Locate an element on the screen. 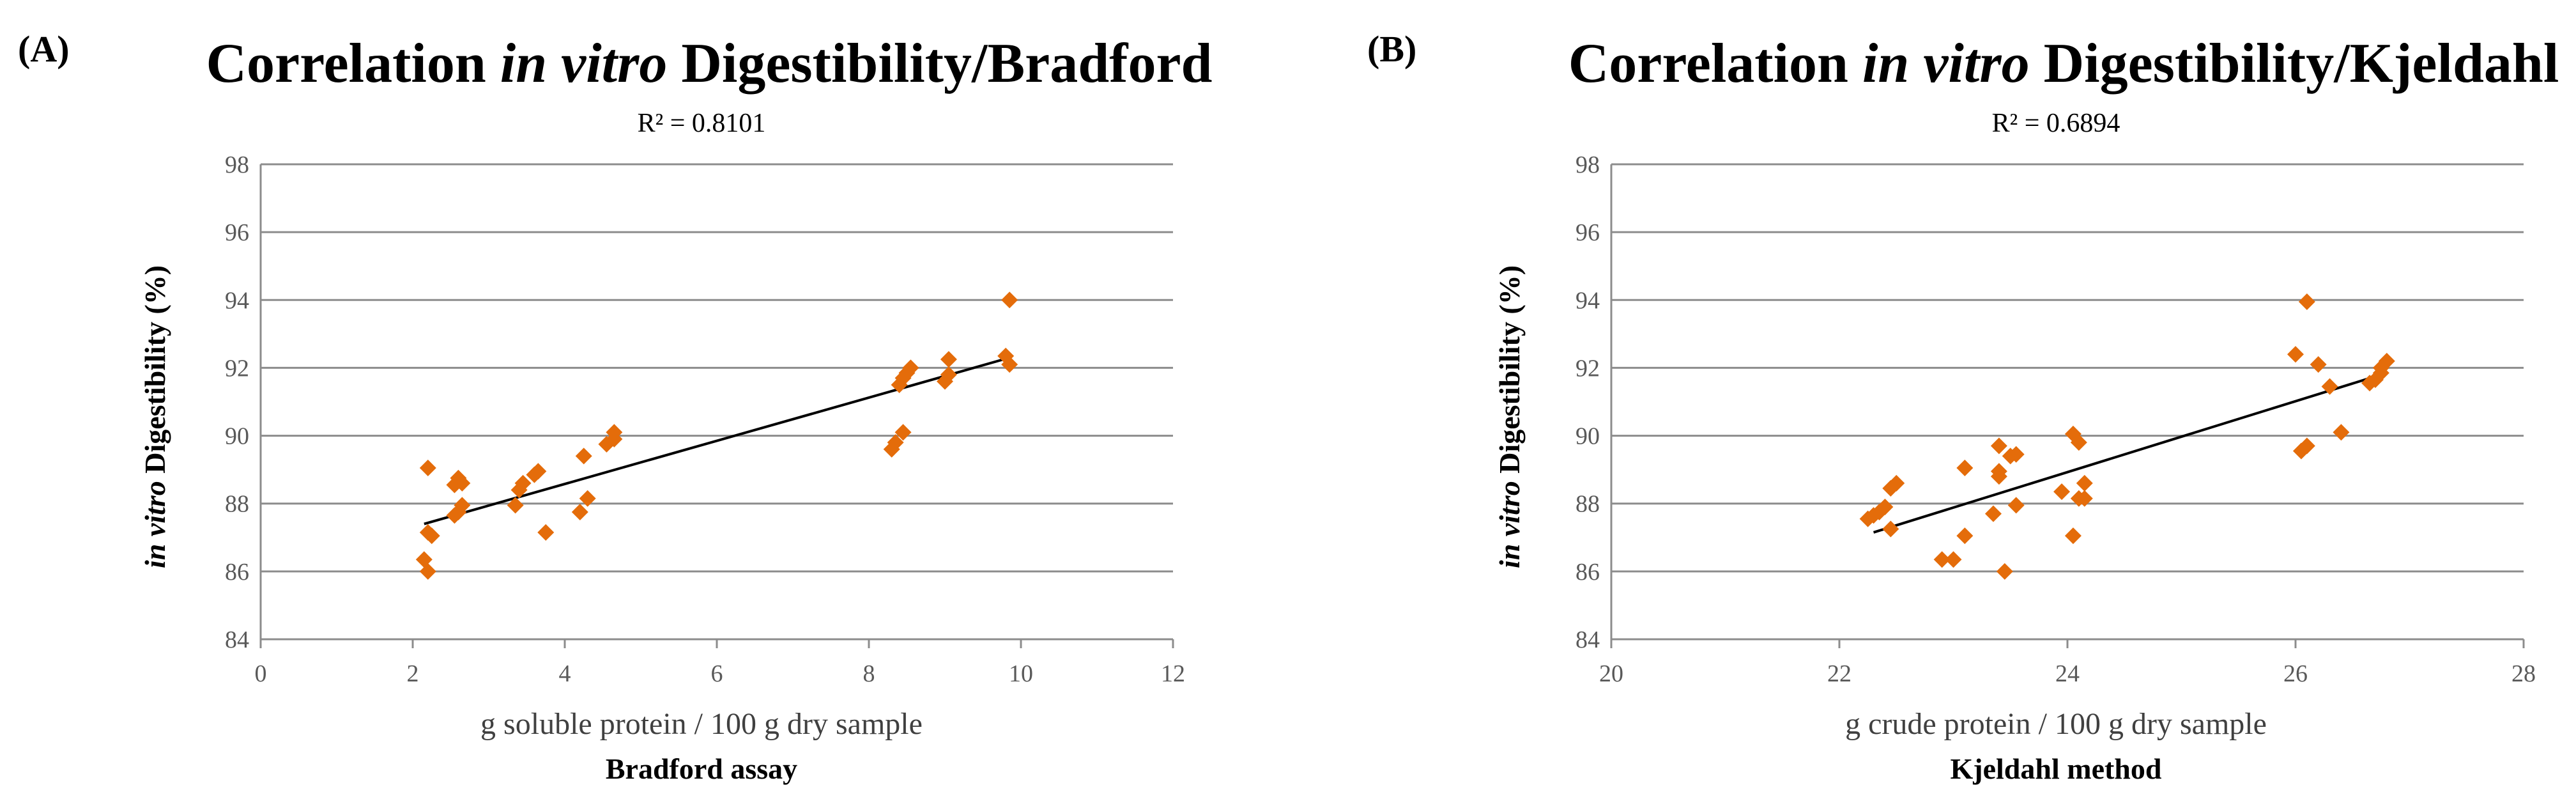 The height and width of the screenshot is (801, 2576). panel-a-y-tick-label-0: 84 is located at coordinates (237, 639).